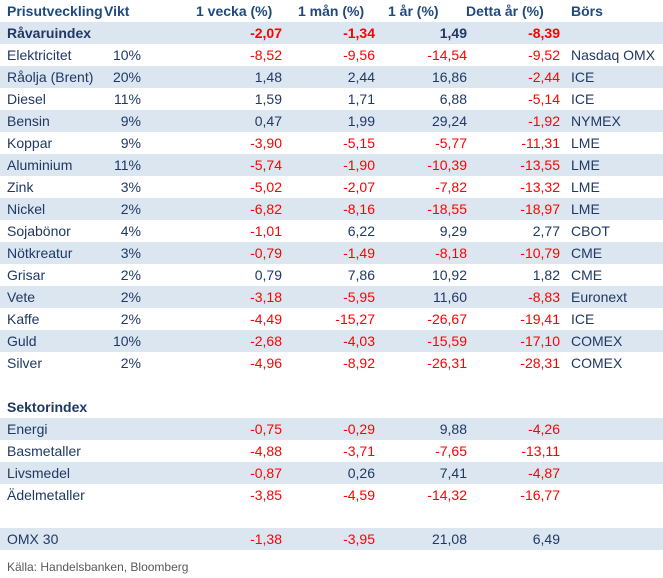 This screenshot has width=663, height=578. I want to click on commodity-name: Elektricitet, so click(39, 55).